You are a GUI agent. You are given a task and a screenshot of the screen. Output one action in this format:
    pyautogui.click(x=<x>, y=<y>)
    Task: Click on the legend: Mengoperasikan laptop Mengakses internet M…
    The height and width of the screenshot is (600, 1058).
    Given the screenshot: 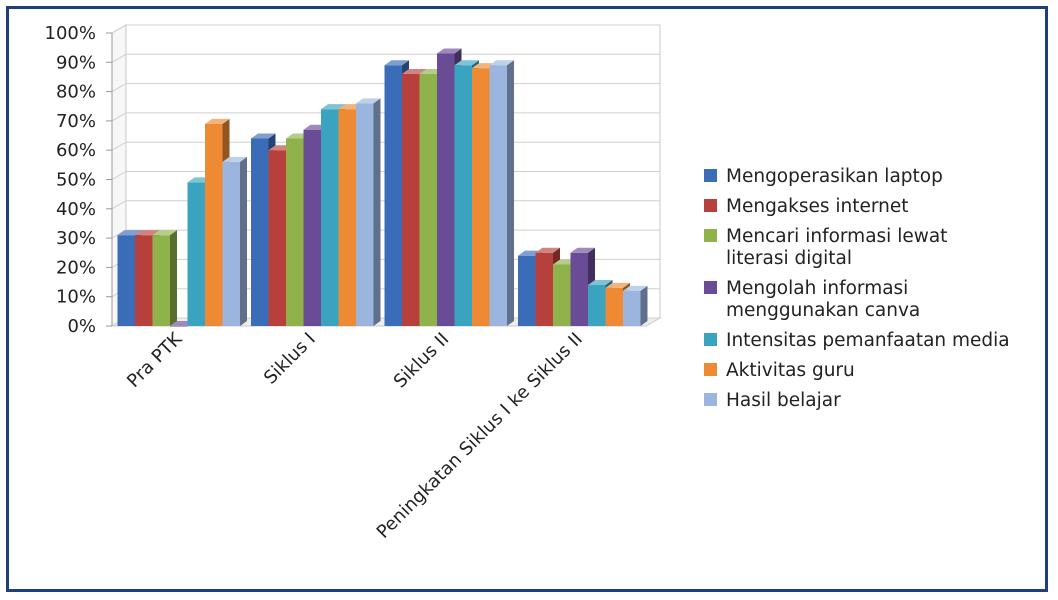 What is the action you would take?
    pyautogui.click(x=857, y=288)
    